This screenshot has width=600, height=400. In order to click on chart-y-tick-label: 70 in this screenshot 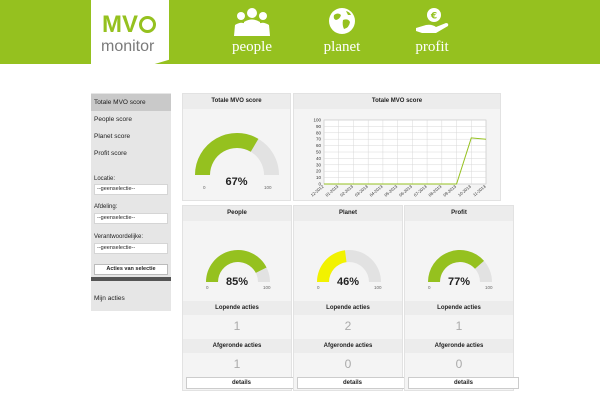, I will do `click(319, 139)`.